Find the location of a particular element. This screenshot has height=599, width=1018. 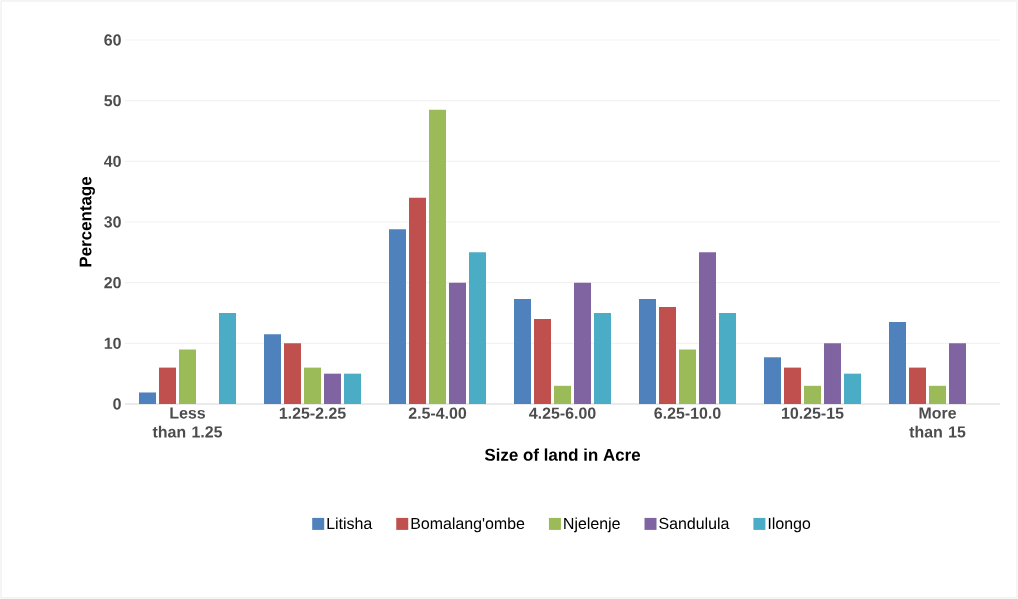

y-tick-label: 20 is located at coordinates (112, 283).